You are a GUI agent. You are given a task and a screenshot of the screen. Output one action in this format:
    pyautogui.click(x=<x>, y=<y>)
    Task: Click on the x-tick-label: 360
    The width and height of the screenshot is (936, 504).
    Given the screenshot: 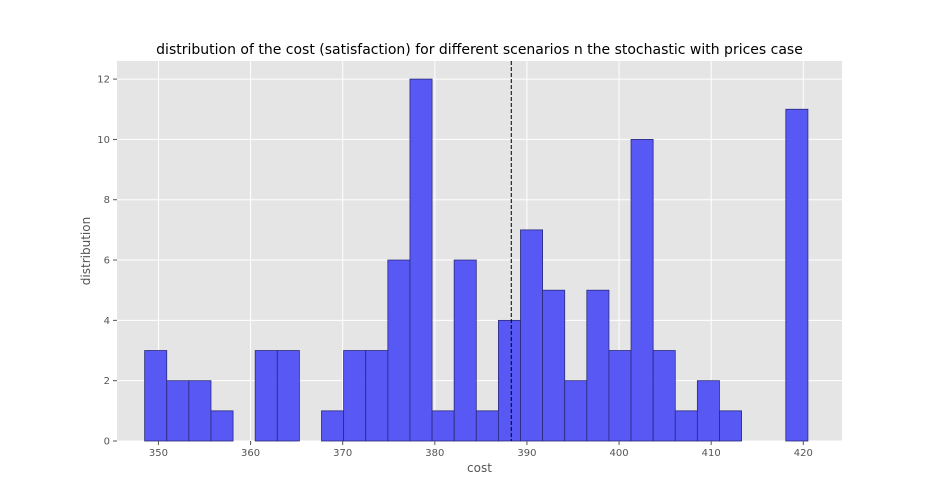 What is the action you would take?
    pyautogui.click(x=250, y=453)
    